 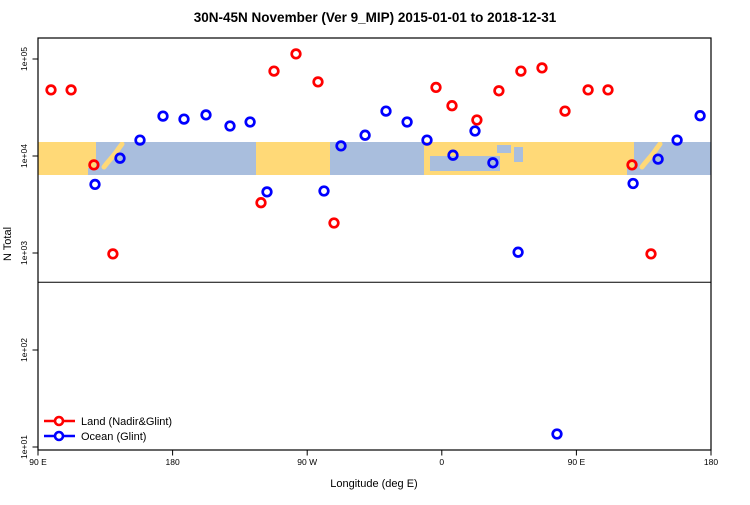 I want to click on y-tick-label: 1e+04, so click(x=24, y=156).